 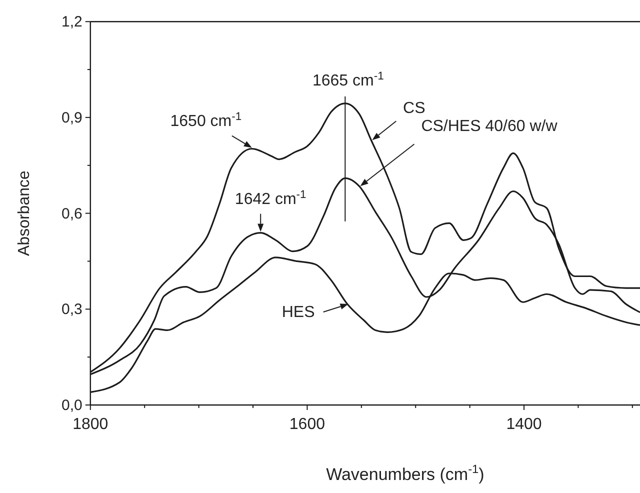 I want to click on y-tick-label: 0,0, so click(x=72, y=405).